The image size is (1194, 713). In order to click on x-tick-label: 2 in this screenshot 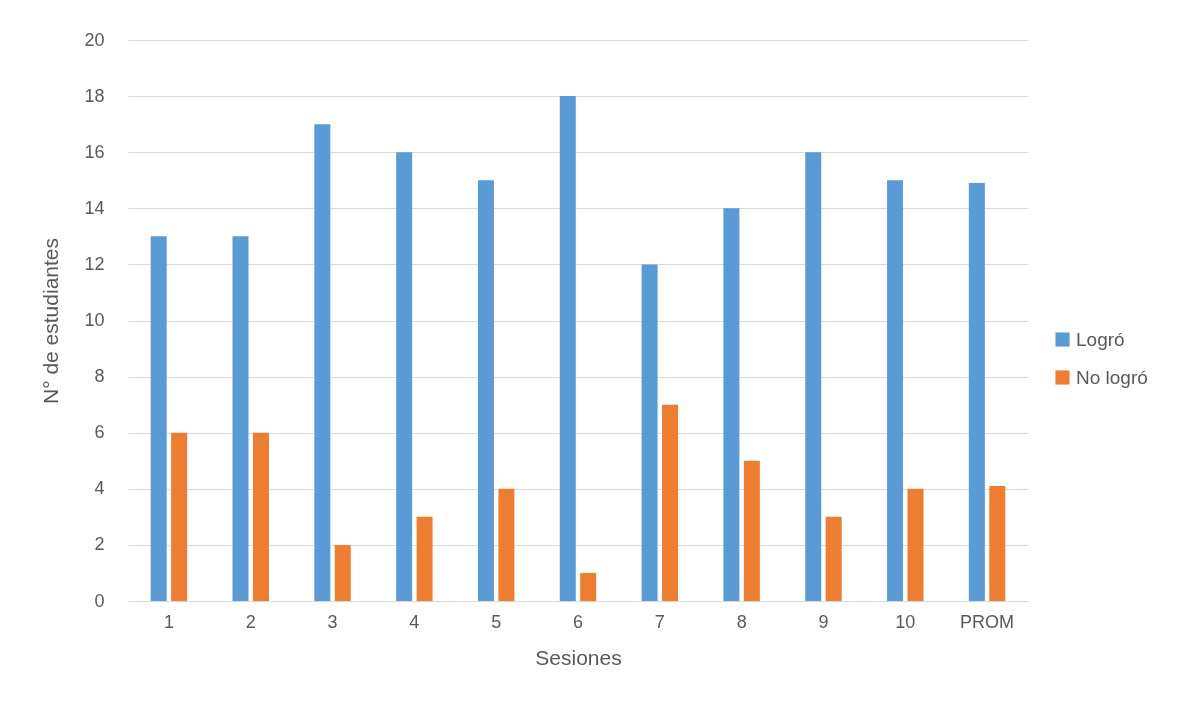, I will do `click(250, 621)`.